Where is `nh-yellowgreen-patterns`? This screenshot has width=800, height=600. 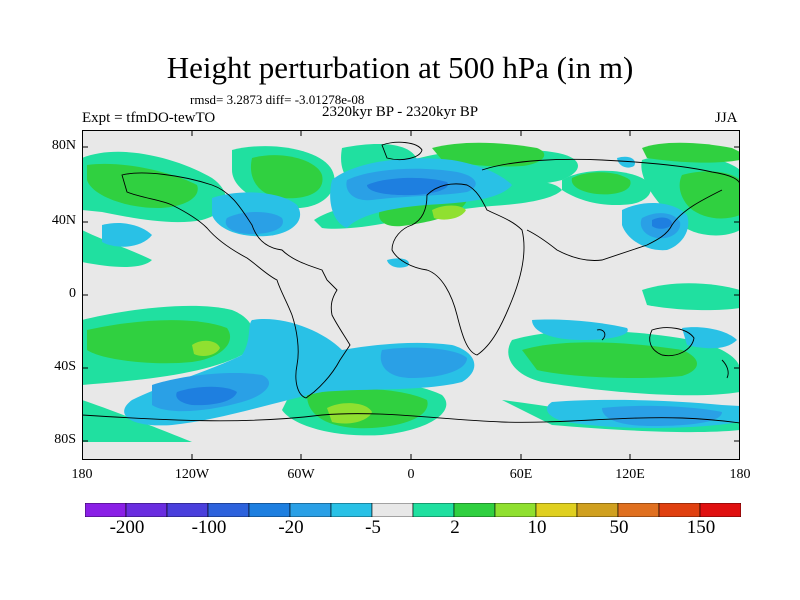
nh-yellowgreen-patterns is located at coordinates (449, 212).